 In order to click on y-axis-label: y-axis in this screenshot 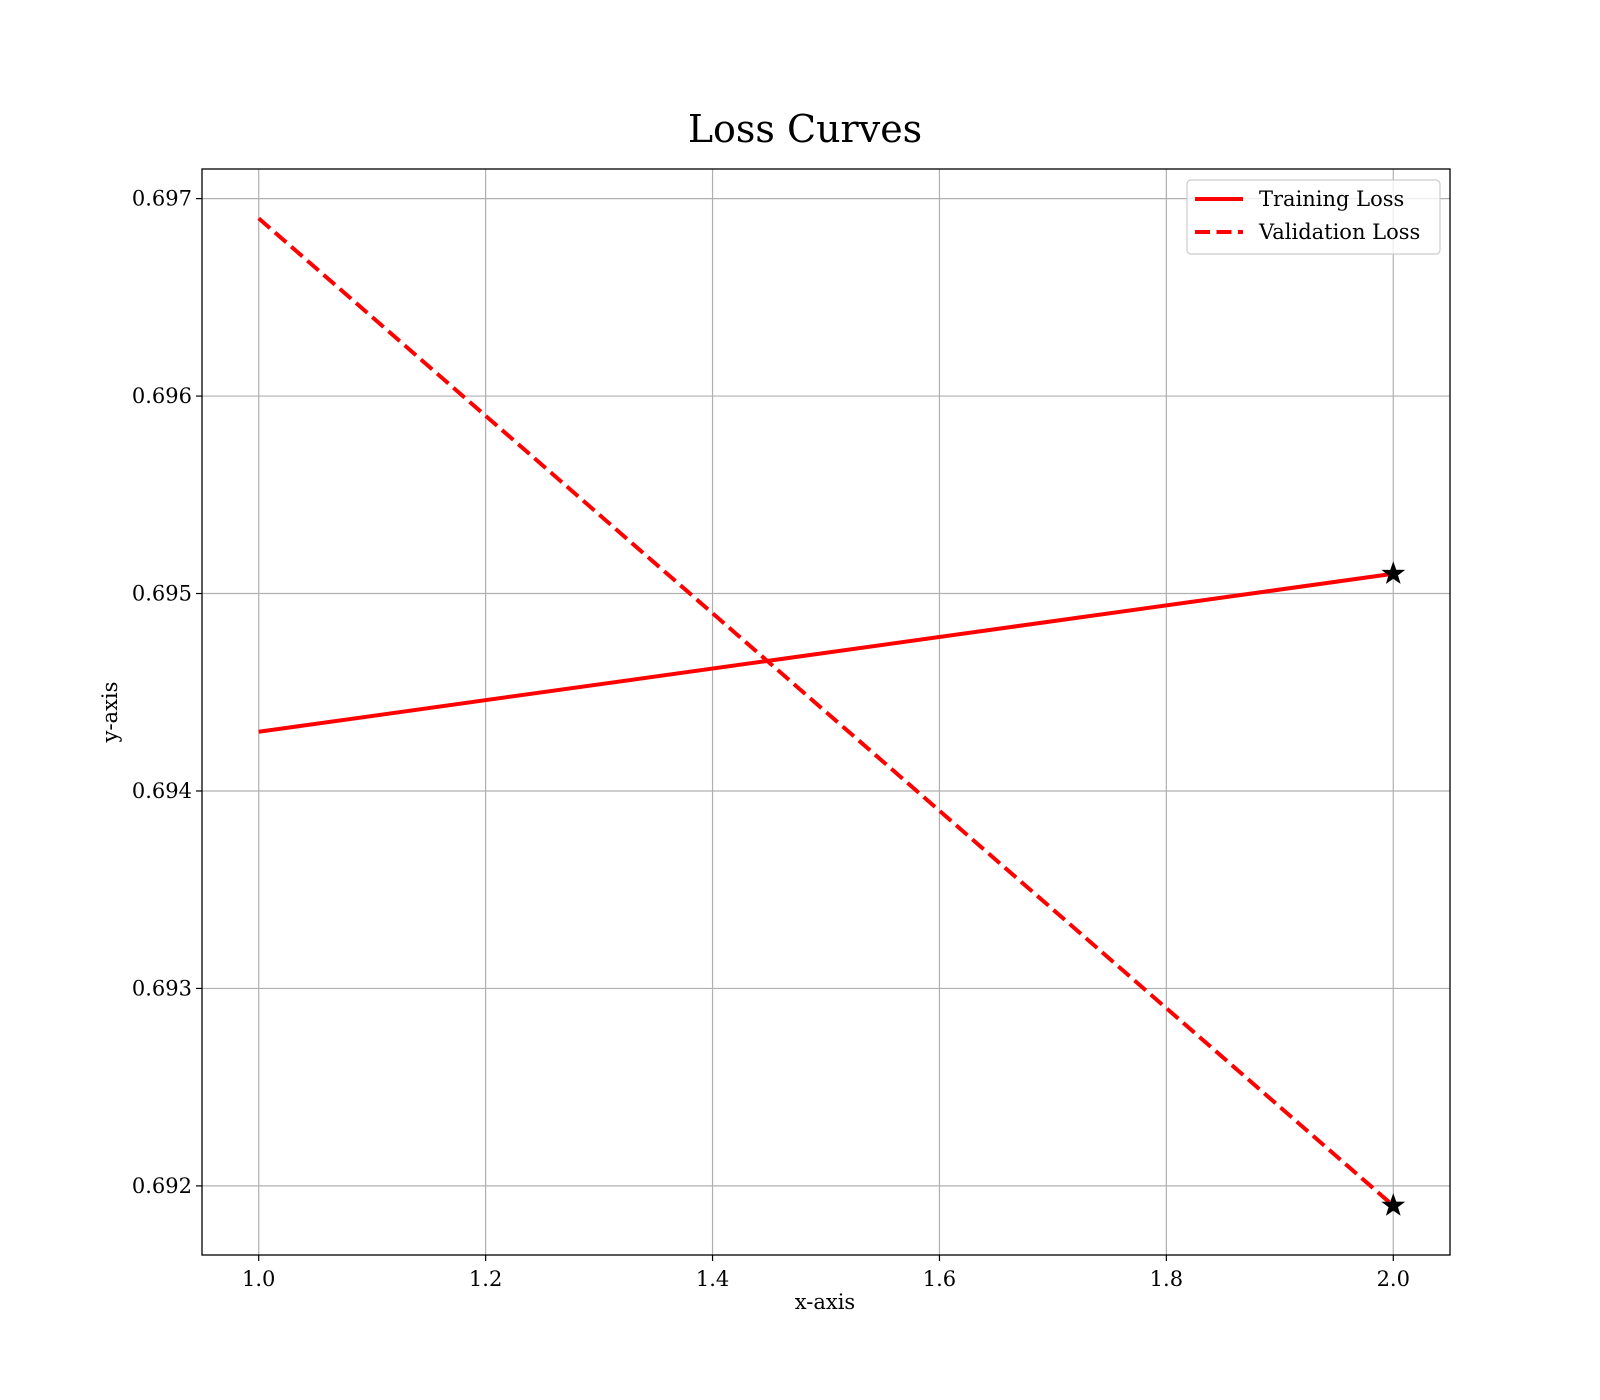, I will do `click(110, 713)`.